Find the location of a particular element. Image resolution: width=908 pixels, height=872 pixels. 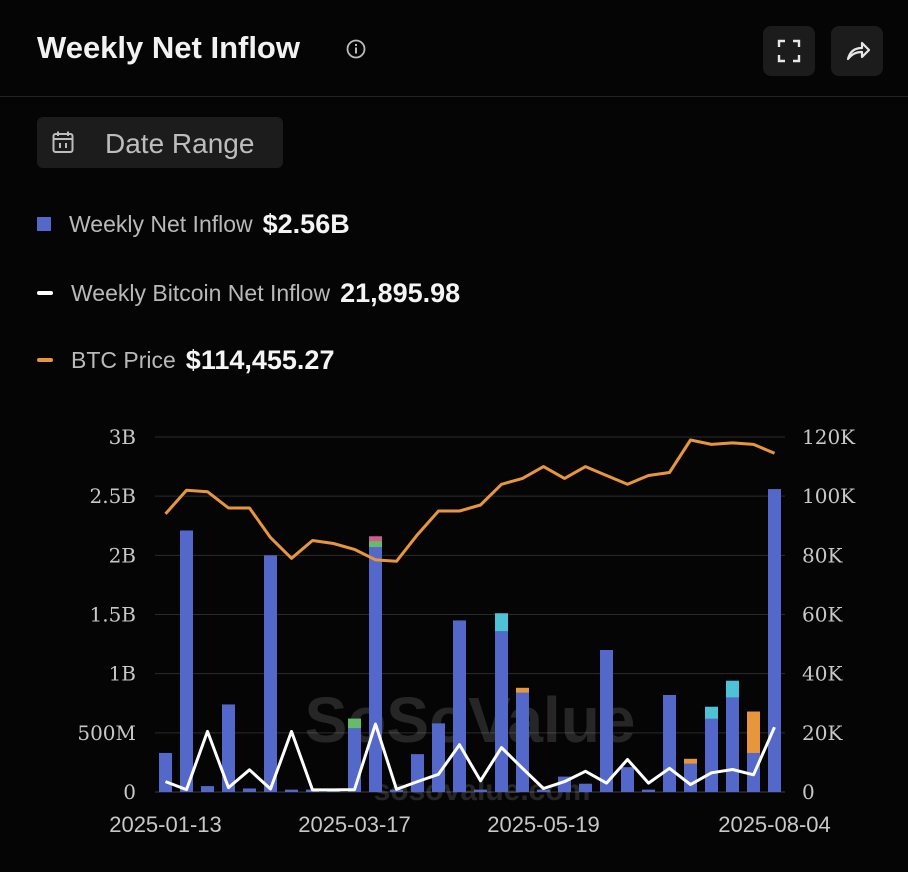

y-right-tick-label: 0 is located at coordinates (808, 792).